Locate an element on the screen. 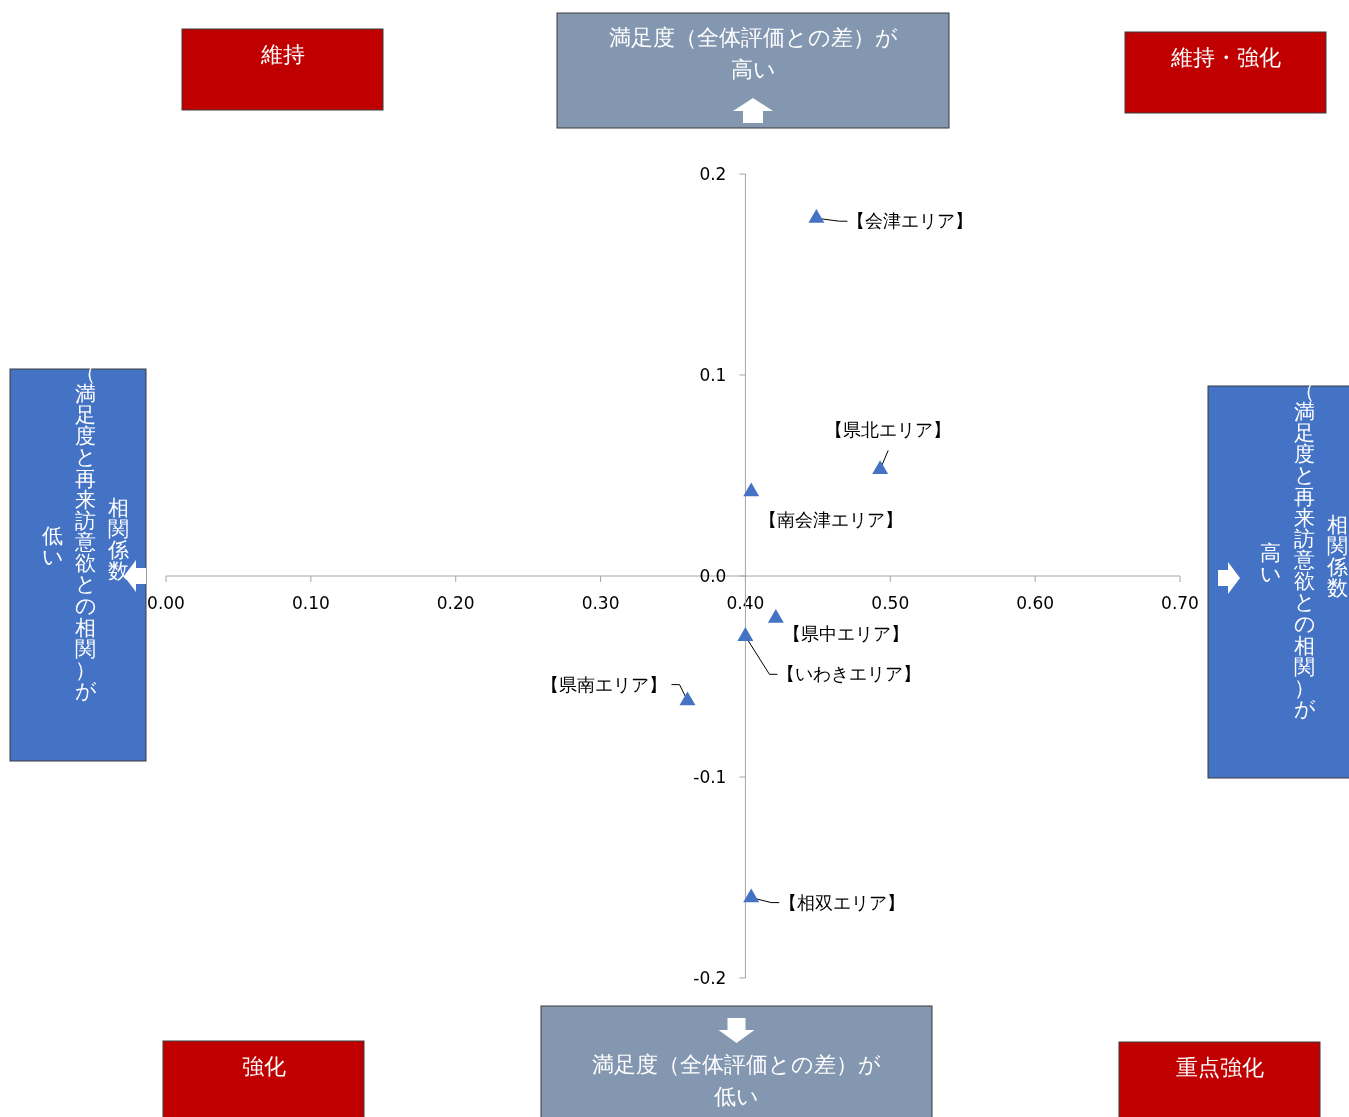 The image size is (1349, 1117). annotation: 【南会津エリア】 is located at coordinates (831, 519).